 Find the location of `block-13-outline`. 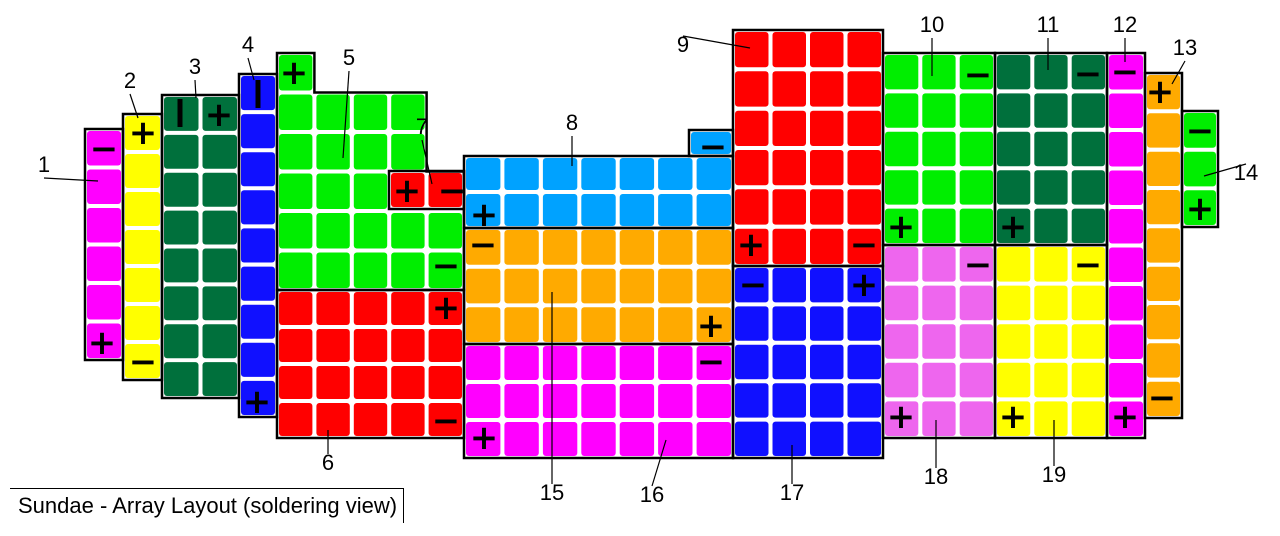

block-13-outline is located at coordinates (1163, 245).